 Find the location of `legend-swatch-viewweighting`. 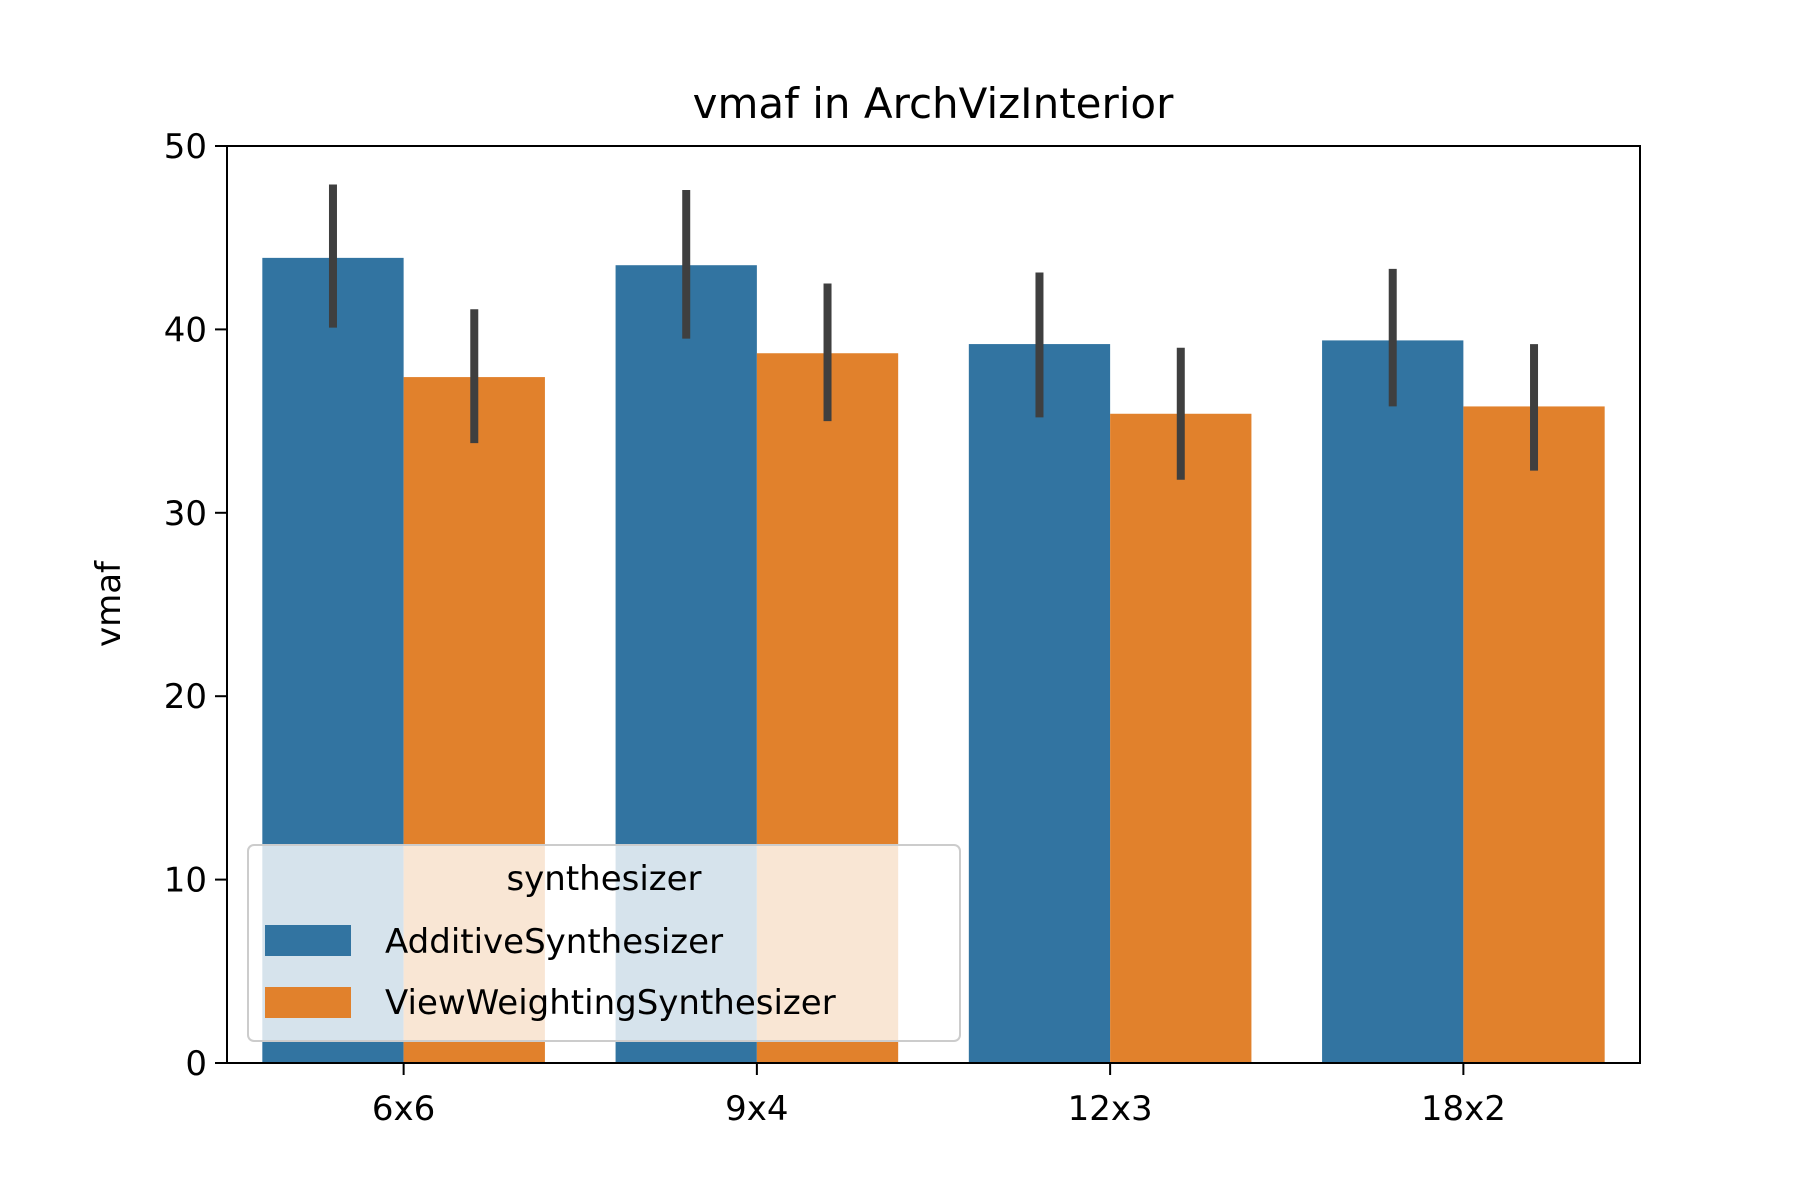

legend-swatch-viewweighting is located at coordinates (308, 1002).